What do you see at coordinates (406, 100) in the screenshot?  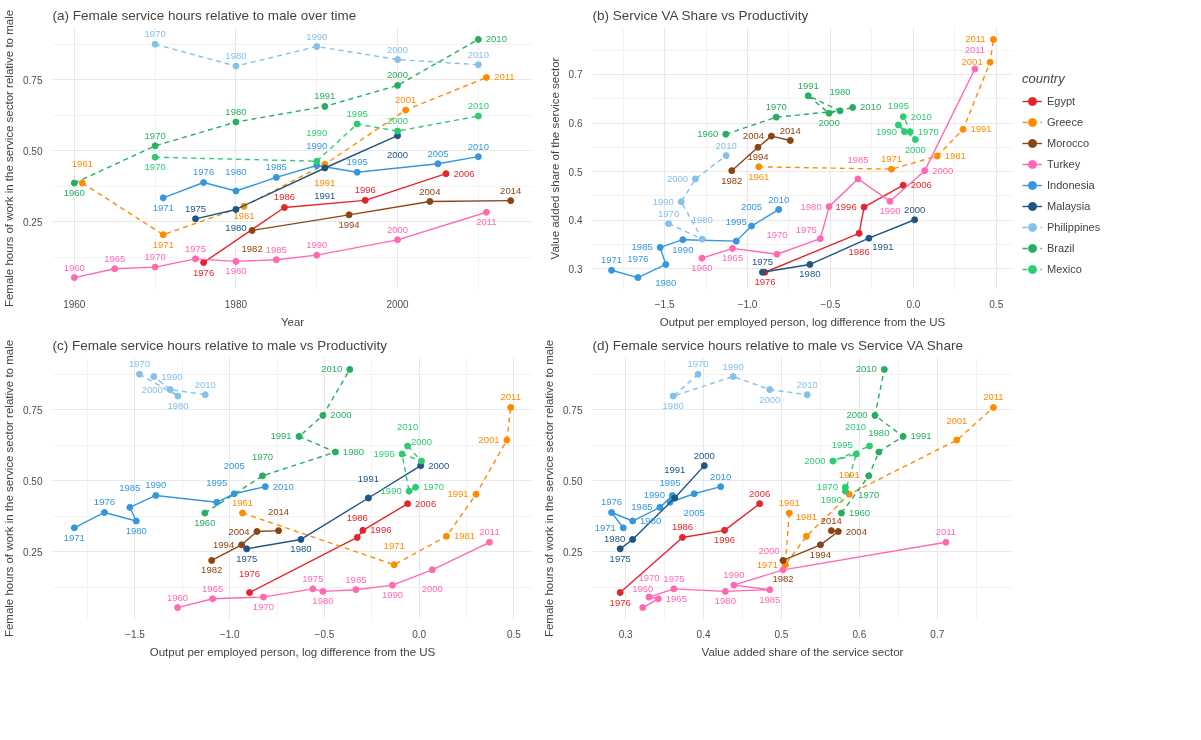 I see `annotation: 2001` at bounding box center [406, 100].